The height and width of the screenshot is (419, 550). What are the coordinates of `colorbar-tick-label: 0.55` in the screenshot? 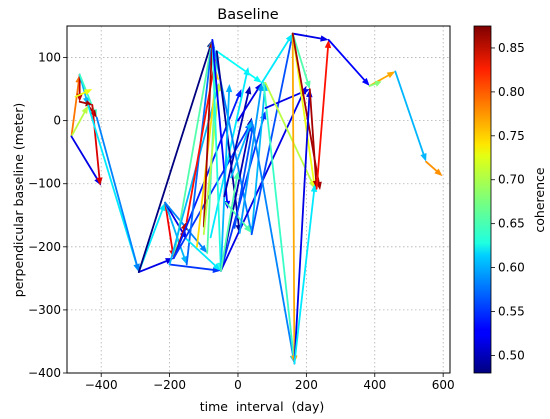 It's located at (511, 312).